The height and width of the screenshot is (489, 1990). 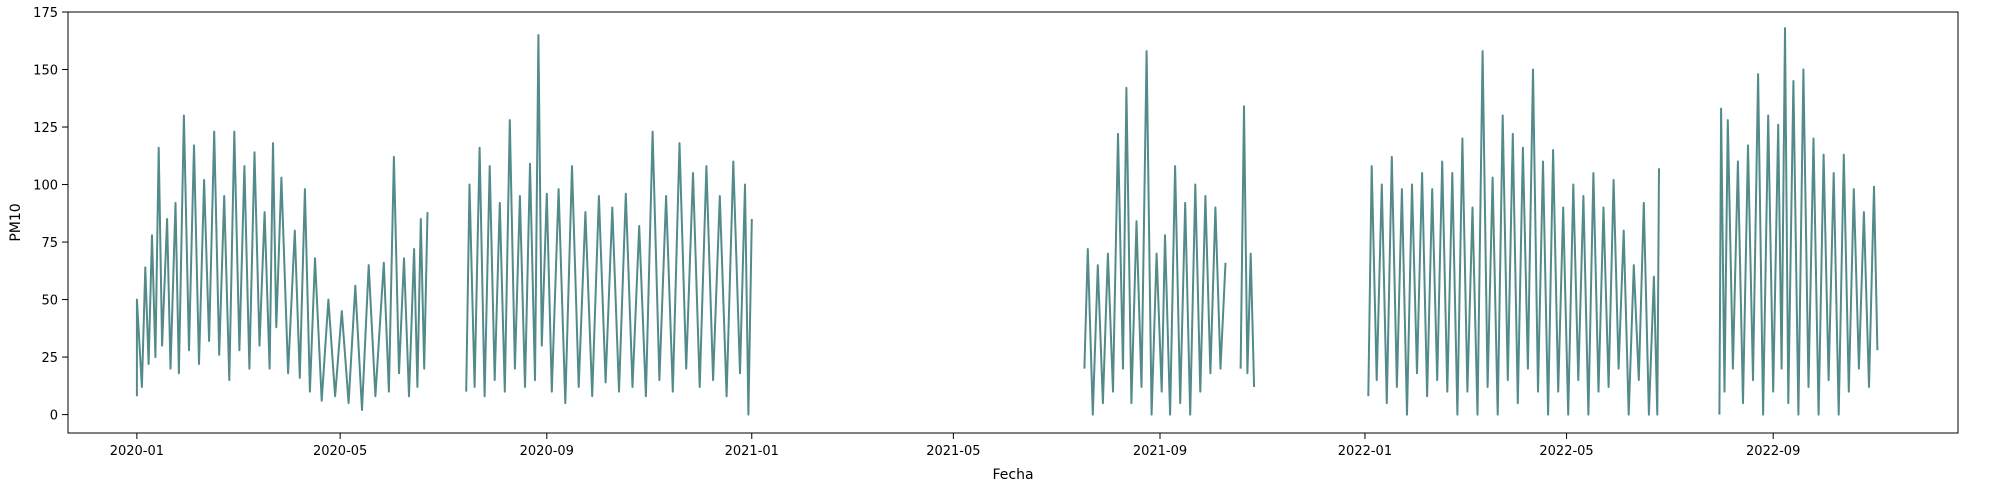 What do you see at coordinates (45, 186) in the screenshot?
I see `y-tick-label: 100` at bounding box center [45, 186].